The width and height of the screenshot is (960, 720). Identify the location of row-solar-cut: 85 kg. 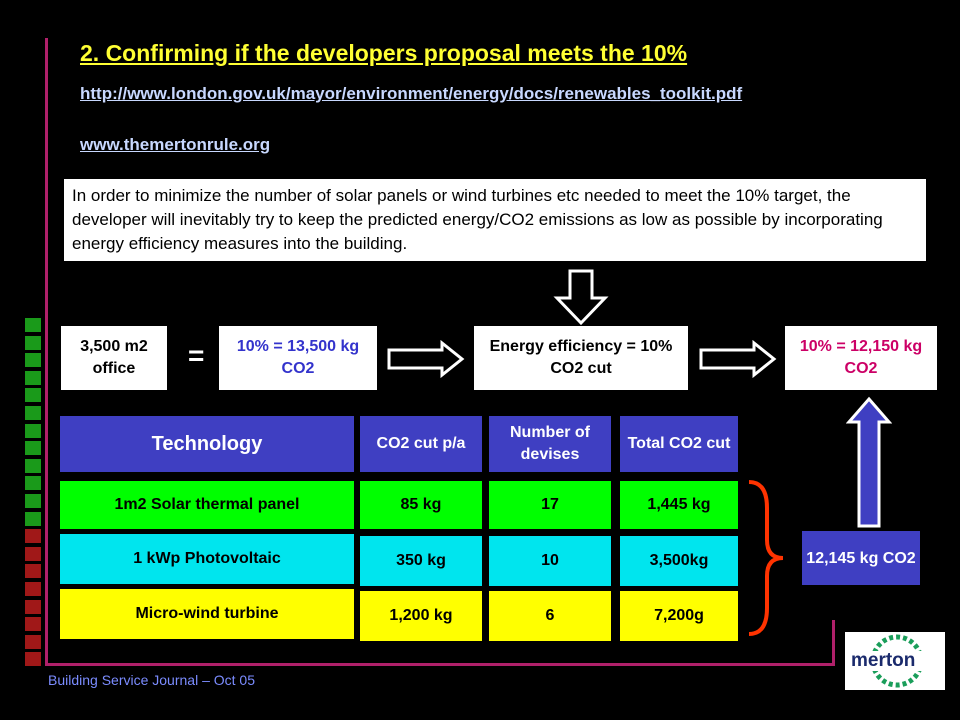
(421, 505).